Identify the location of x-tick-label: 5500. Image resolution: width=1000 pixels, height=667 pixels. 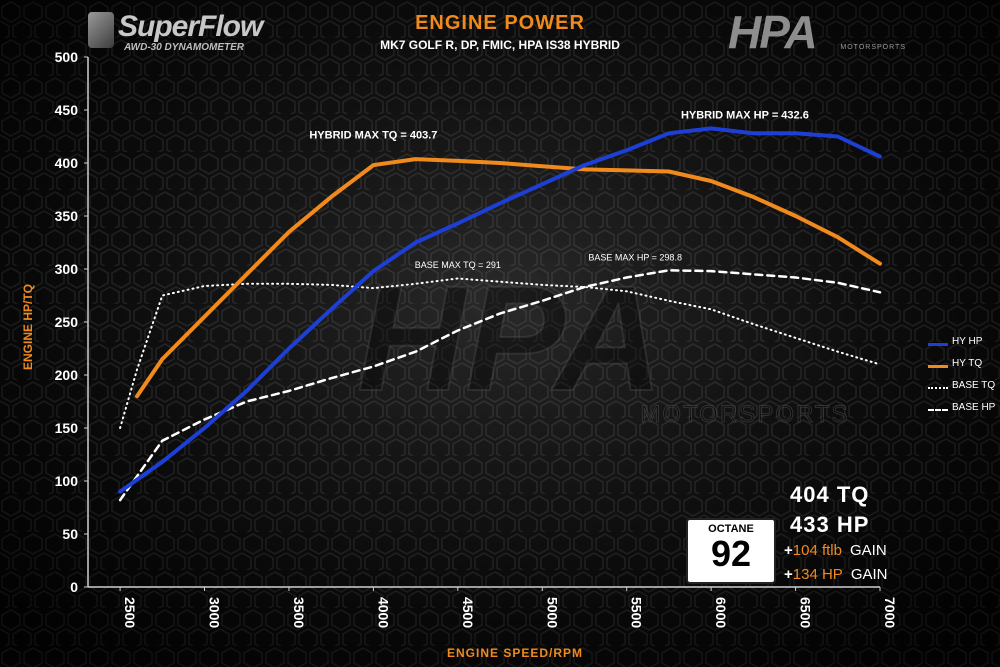
(637, 612).